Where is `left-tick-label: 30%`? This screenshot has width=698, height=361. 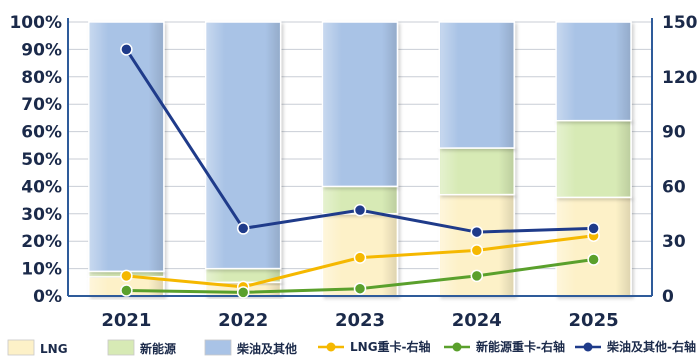
left-tick-label: 30% is located at coordinates (41, 215).